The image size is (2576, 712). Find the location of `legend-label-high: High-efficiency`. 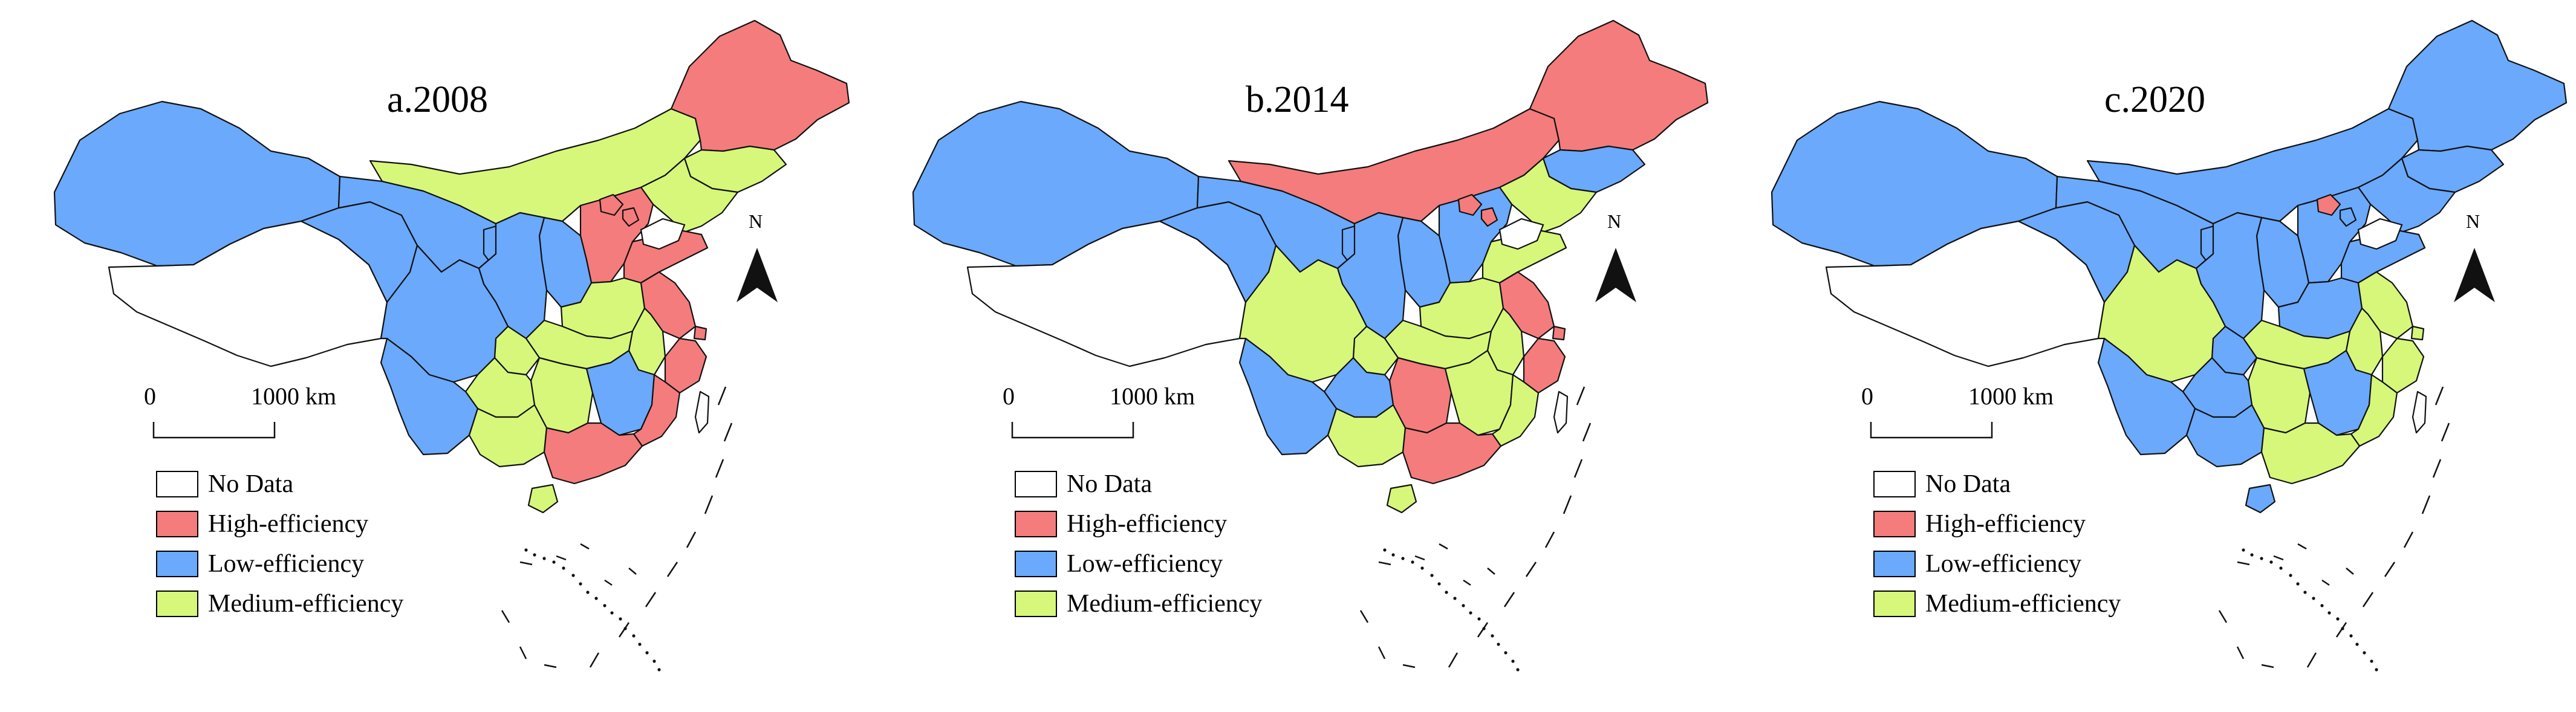

legend-label-high: High-efficiency is located at coordinates (2005, 524).